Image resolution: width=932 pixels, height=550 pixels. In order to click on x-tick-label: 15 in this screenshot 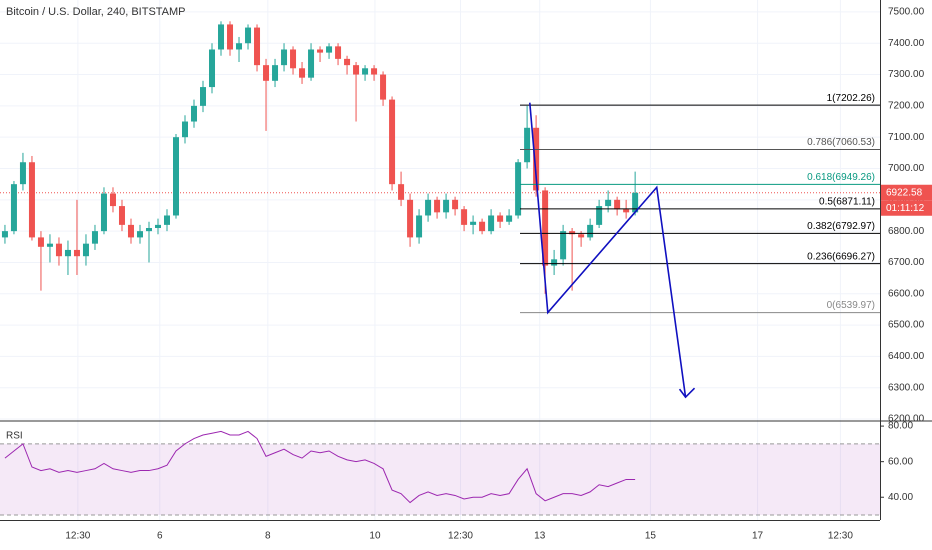, I will do `click(651, 536)`.